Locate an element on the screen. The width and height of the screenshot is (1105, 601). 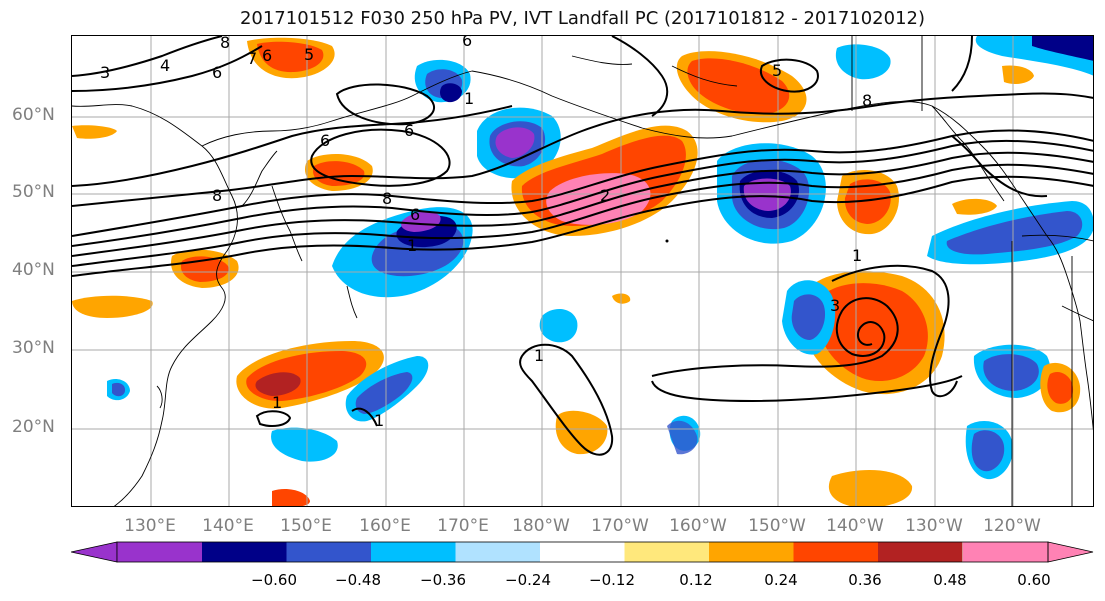
colorbar-tick-label: 0.60 is located at coordinates (1034, 580).